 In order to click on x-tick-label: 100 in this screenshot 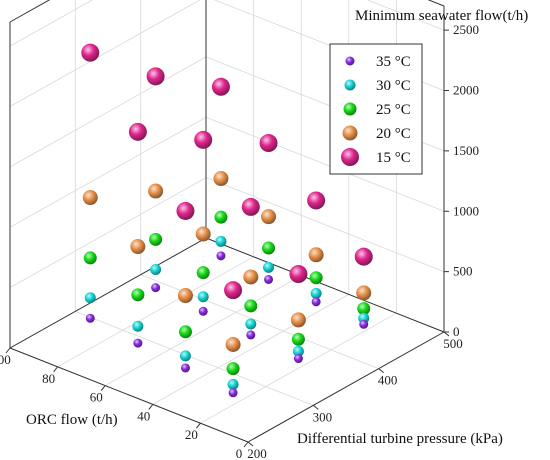, I will do `click(5, 359)`.